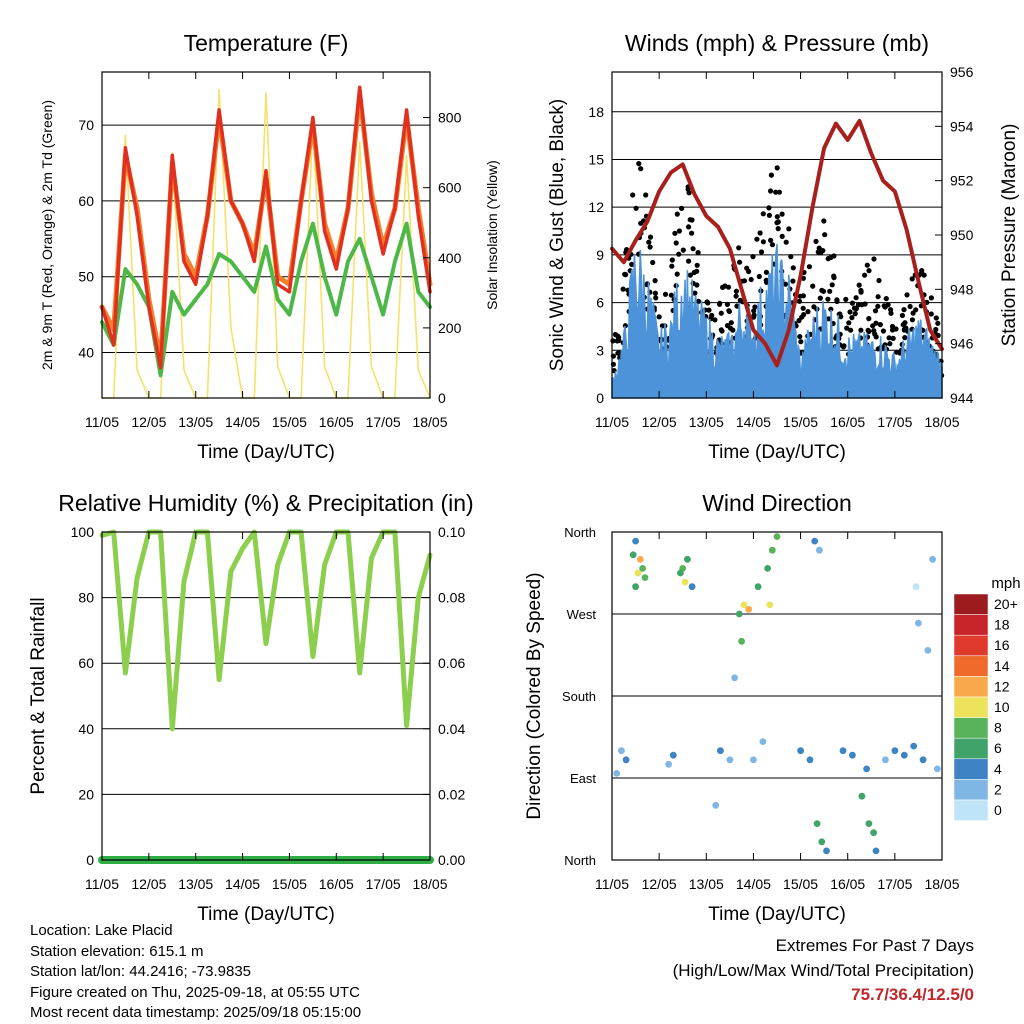 This screenshot has width=1024, height=1024. Describe the element at coordinates (1002, 645) in the screenshot. I see `legend-label: 16` at that location.